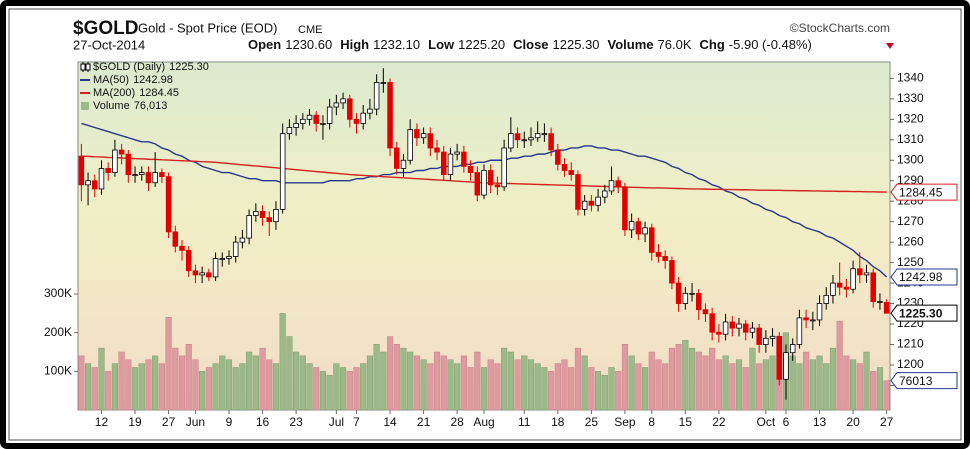 Image resolution: width=970 pixels, height=449 pixels. I want to click on x-tick-label: 19, so click(135, 422).